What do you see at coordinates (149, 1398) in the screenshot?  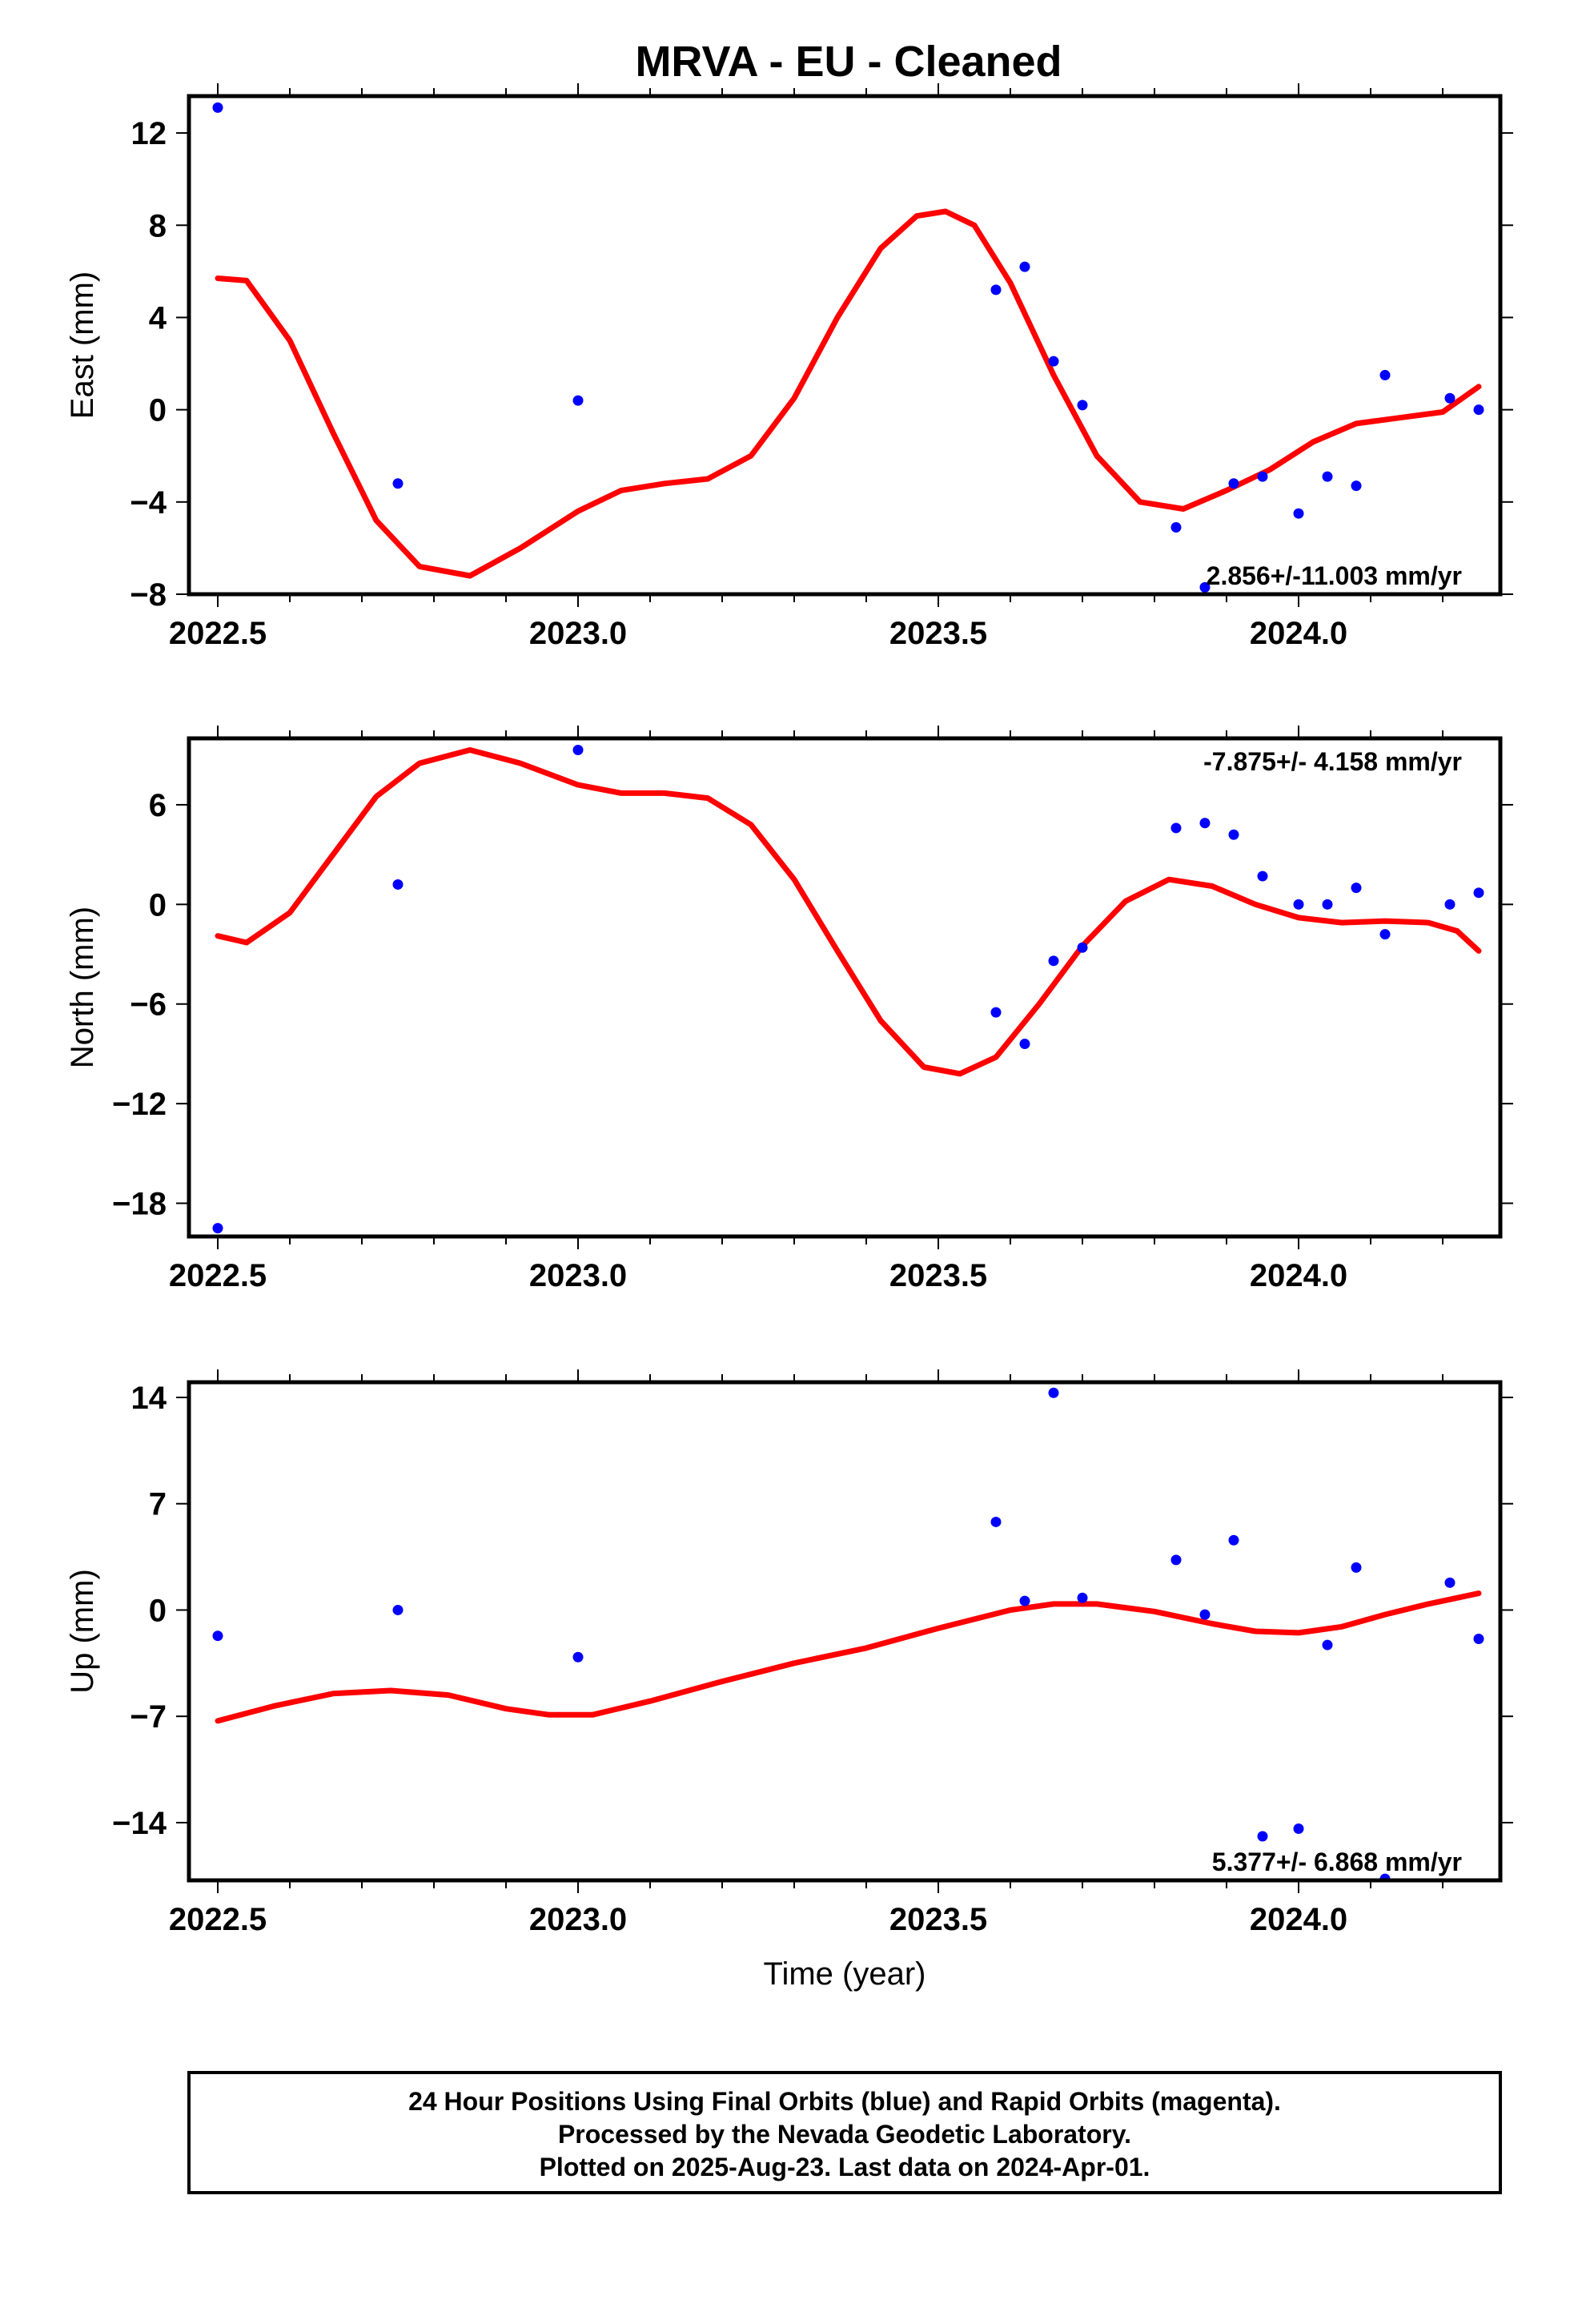 I see `y-tick-label: 14` at bounding box center [149, 1398].